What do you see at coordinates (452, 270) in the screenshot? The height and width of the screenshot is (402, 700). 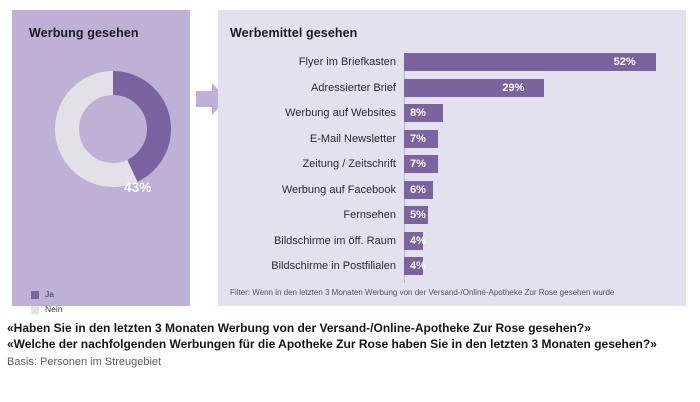 I see `bar-row: Bildschirme in Postfilialen 4%` at bounding box center [452, 270].